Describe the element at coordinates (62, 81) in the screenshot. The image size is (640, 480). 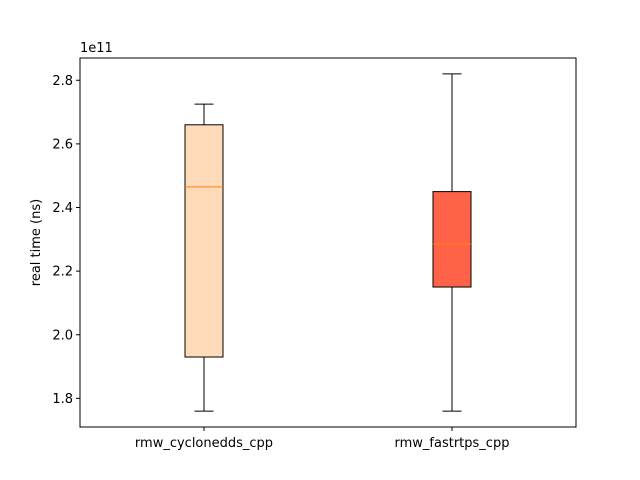
I see `y-tick-label: 2.8` at that location.